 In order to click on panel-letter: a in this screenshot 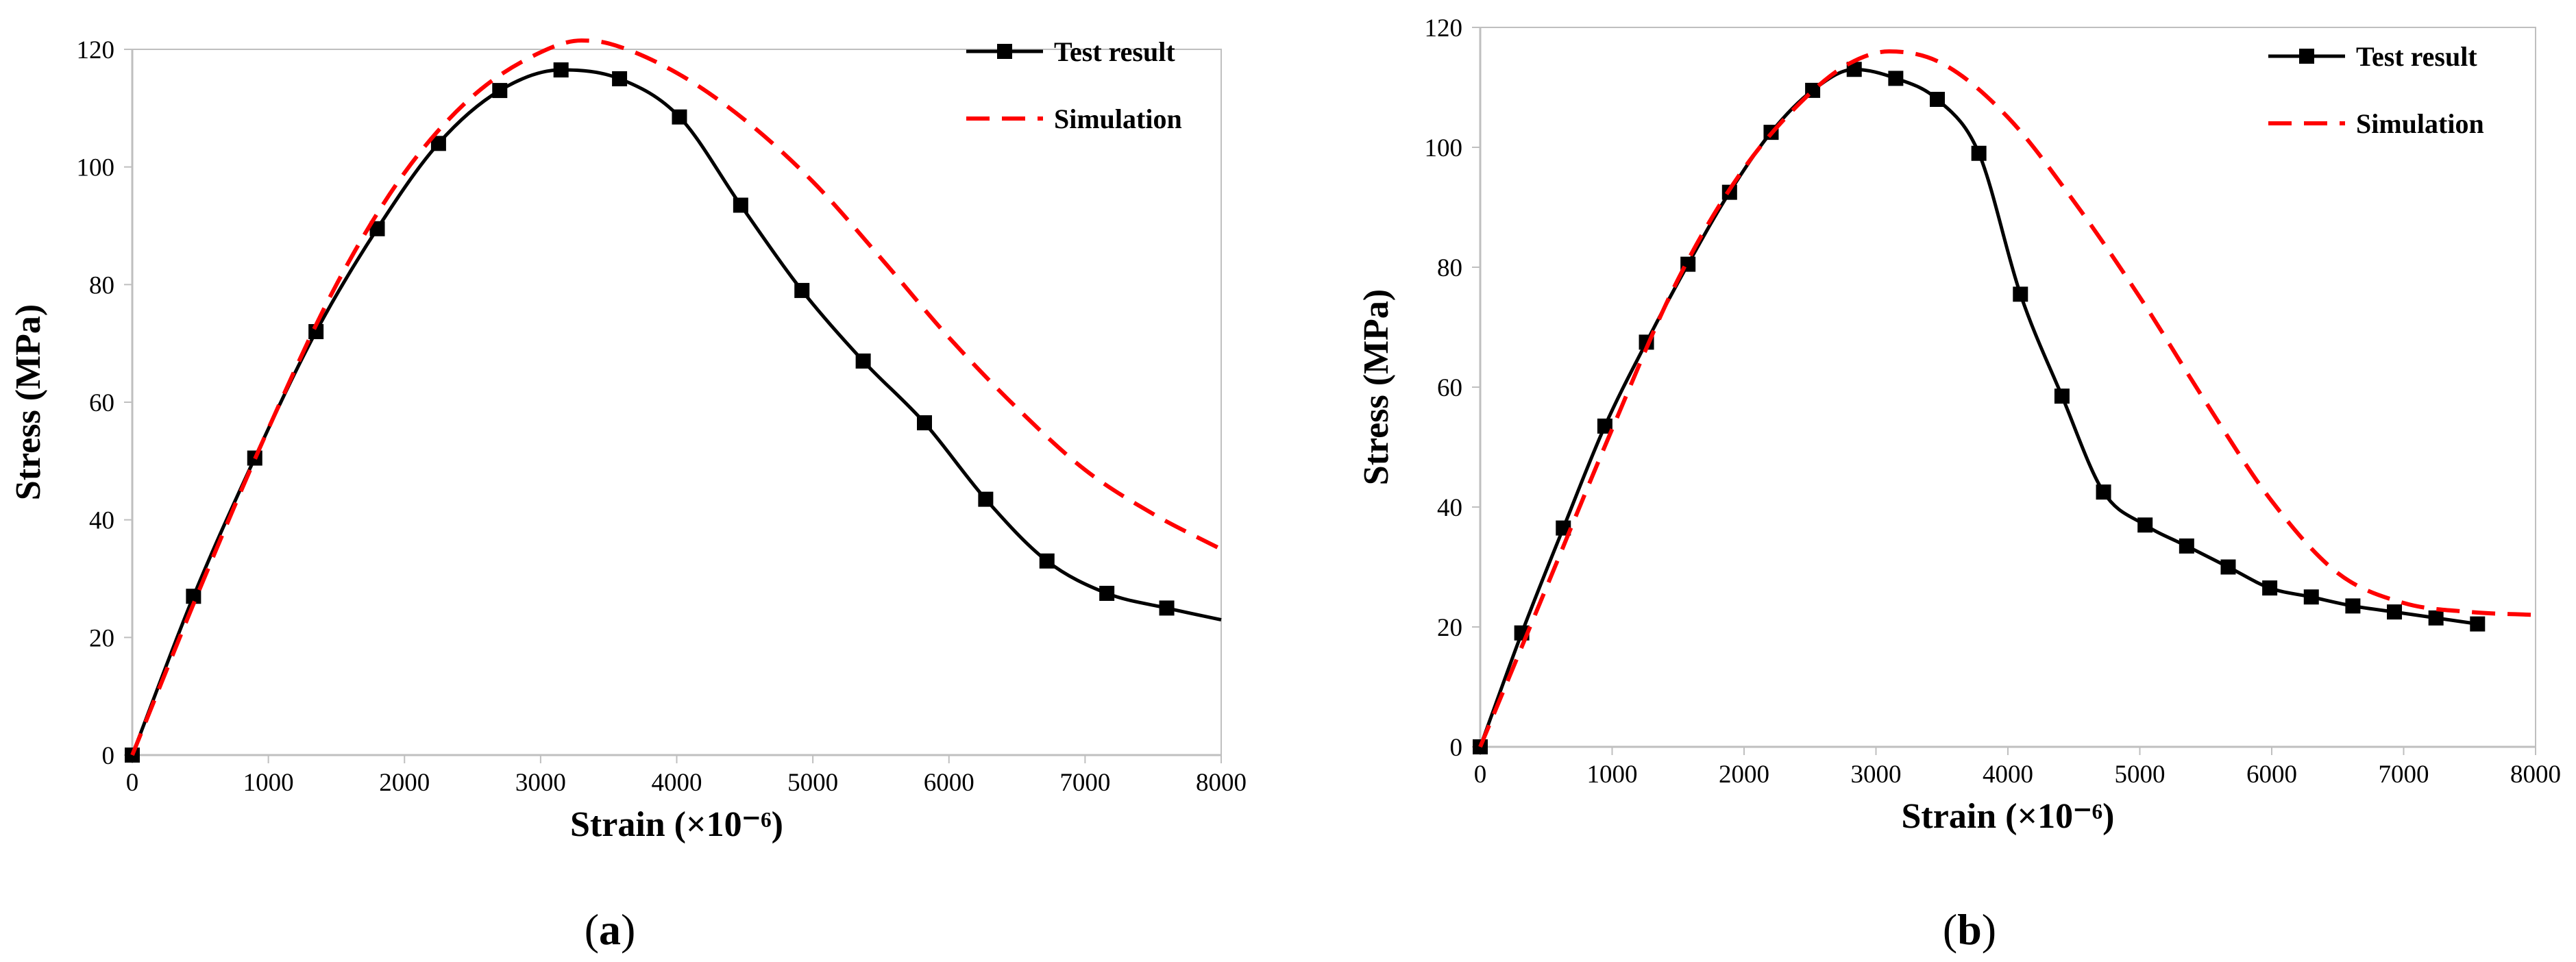, I will do `click(610, 929)`.